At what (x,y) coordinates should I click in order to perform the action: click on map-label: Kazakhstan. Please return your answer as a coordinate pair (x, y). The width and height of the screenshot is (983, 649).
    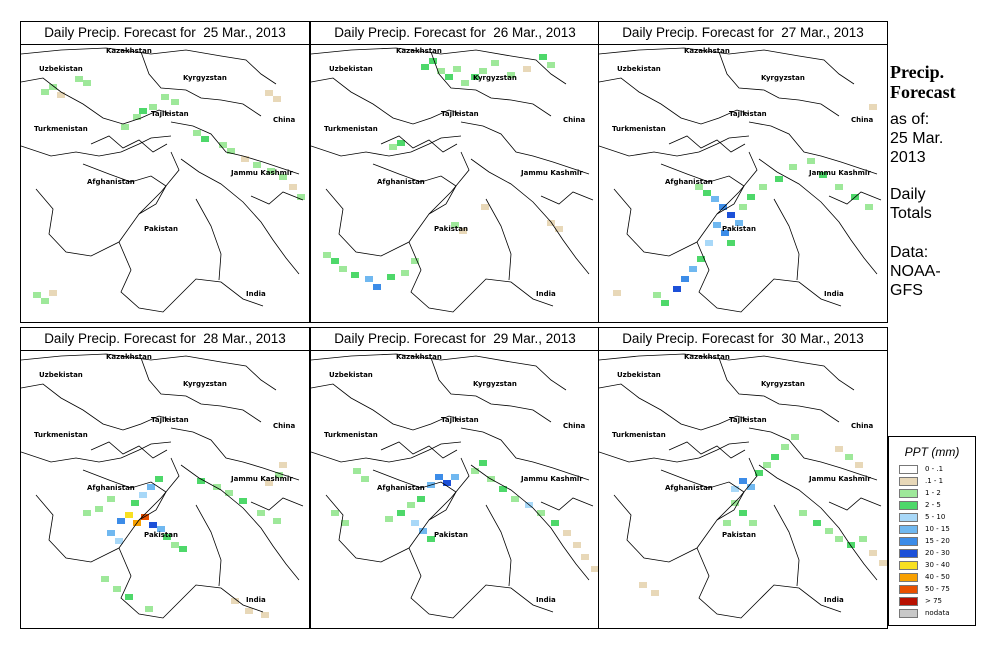
    Looking at the image, I should click on (129, 357).